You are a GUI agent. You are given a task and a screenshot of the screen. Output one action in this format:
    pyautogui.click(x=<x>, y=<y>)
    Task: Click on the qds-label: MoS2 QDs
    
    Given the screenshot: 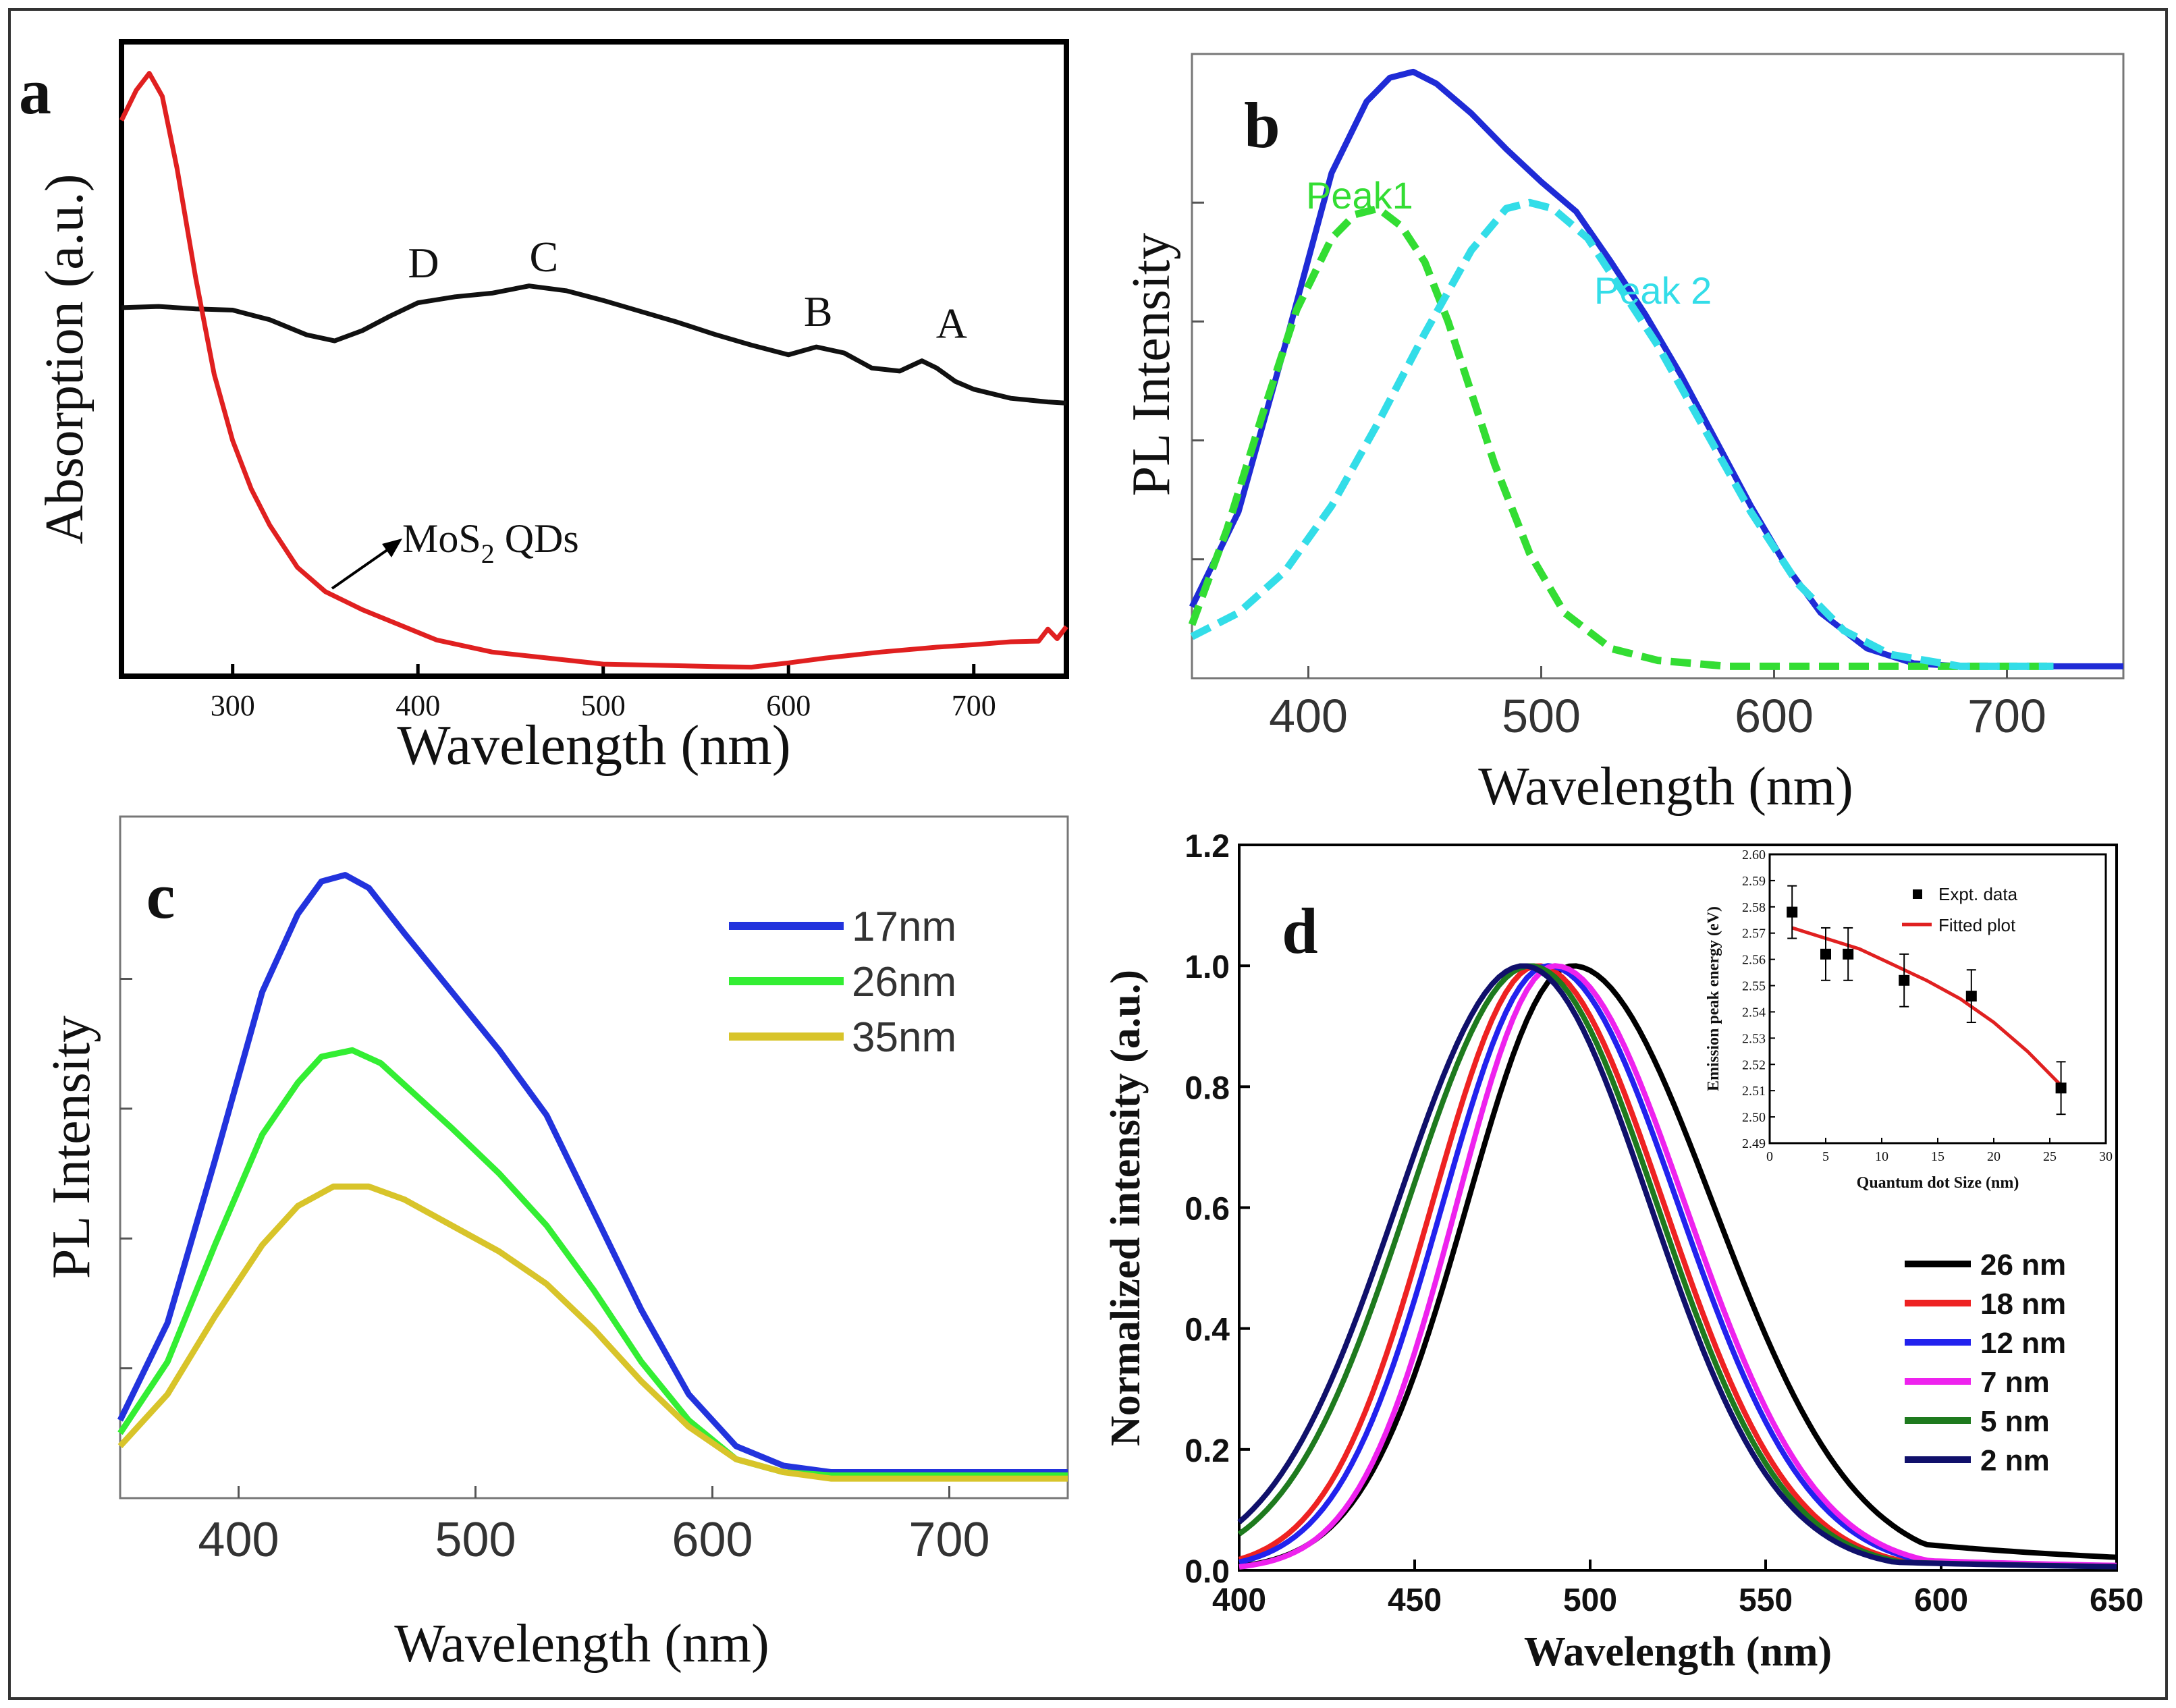 What is the action you would take?
    pyautogui.click(x=490, y=542)
    